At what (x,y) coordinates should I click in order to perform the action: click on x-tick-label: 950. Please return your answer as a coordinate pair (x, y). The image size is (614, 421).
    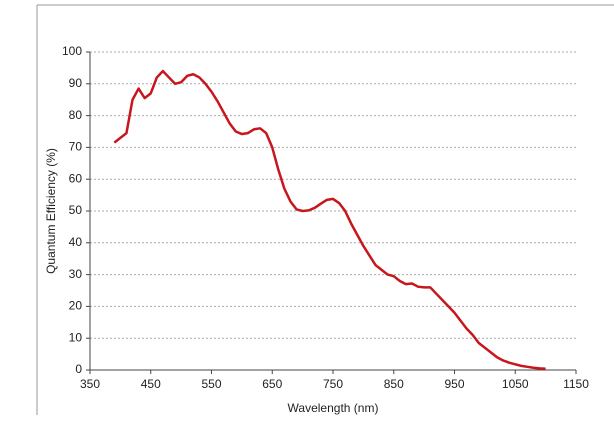
    Looking at the image, I should click on (454, 384).